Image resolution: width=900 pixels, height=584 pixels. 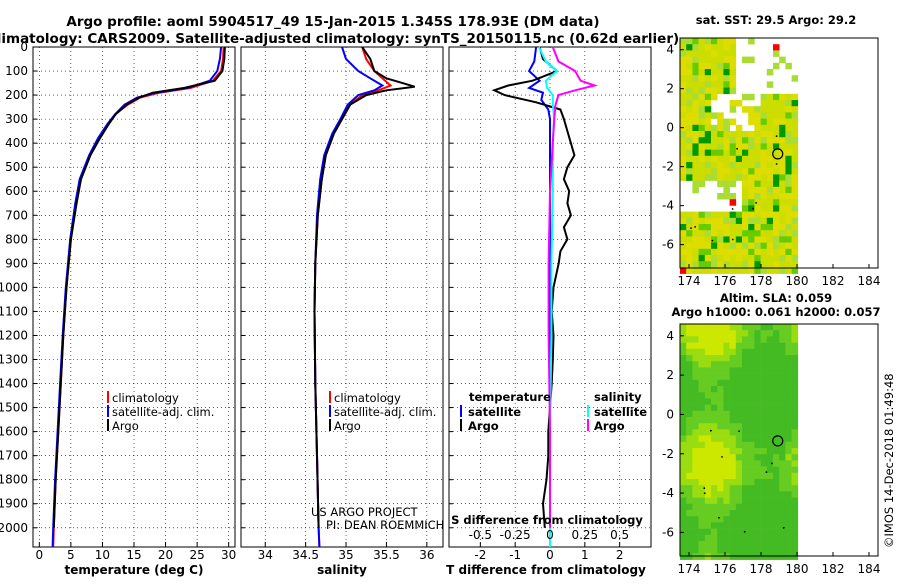 What do you see at coordinates (732, 239) in the screenshot?
I see `island-dot` at bounding box center [732, 239].